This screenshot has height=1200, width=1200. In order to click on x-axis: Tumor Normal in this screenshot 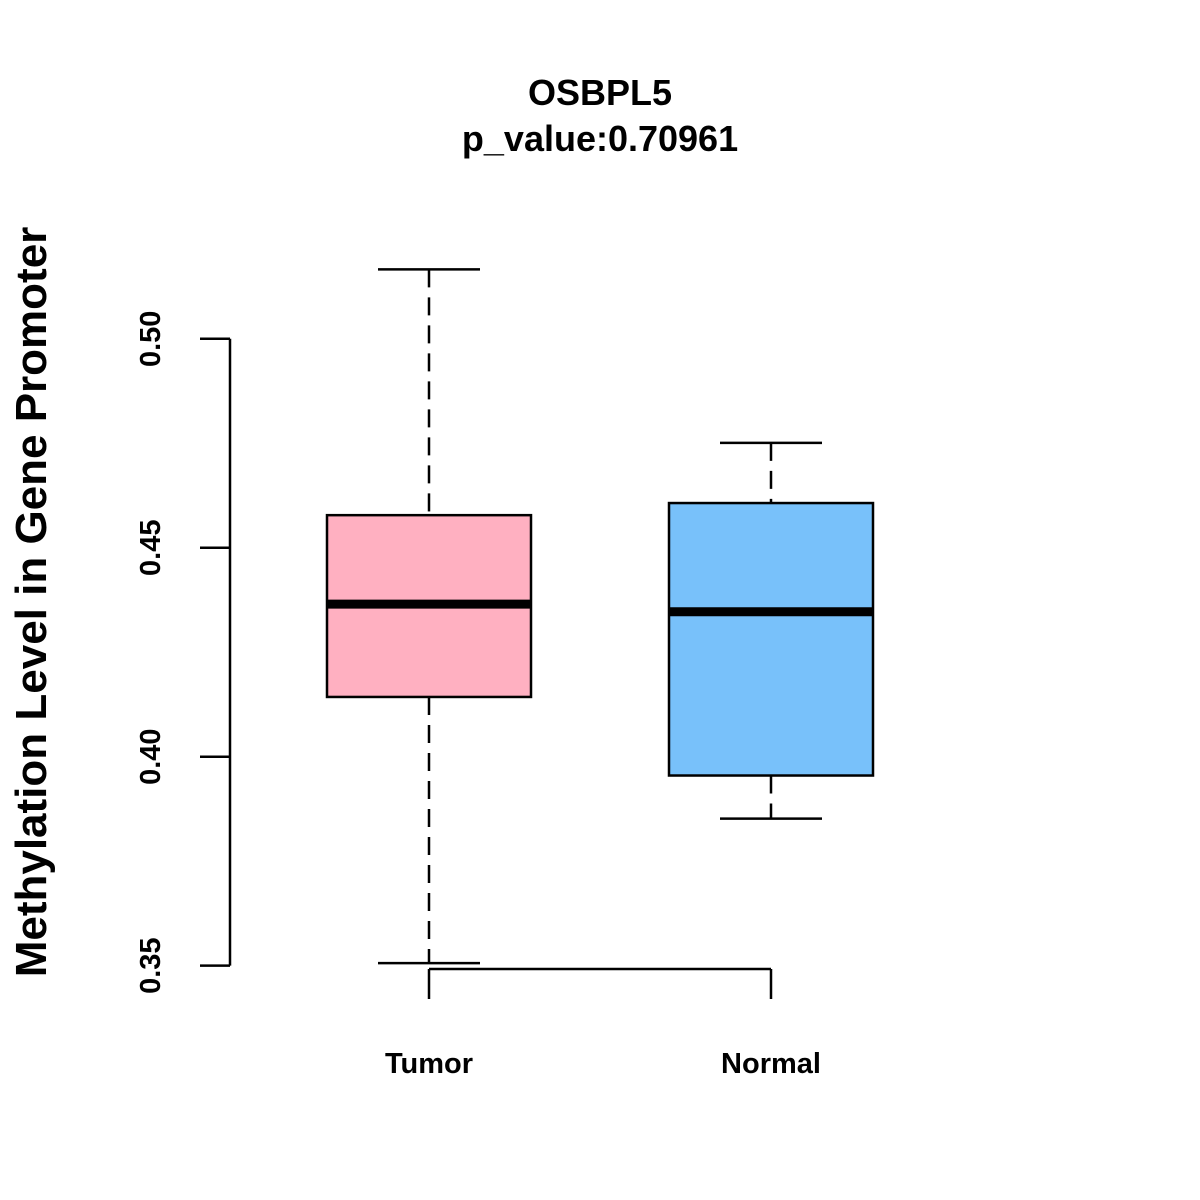, I will do `click(603, 1023)`.